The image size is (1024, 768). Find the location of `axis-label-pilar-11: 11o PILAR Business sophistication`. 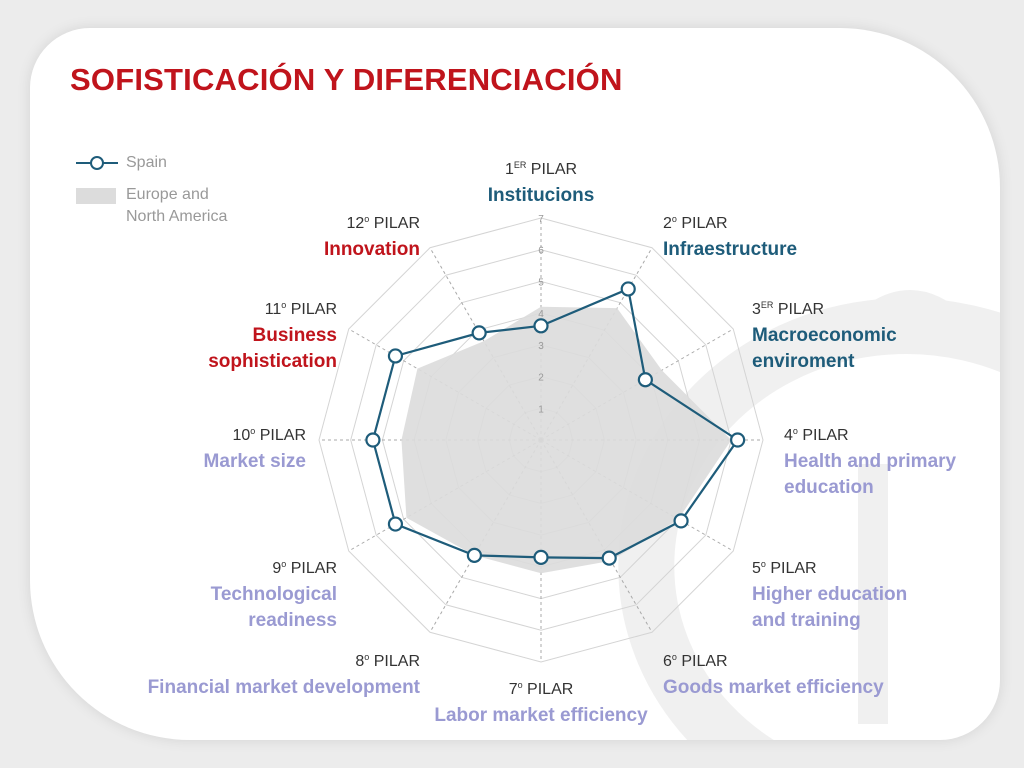

axis-label-pilar-11: 11o PILAR Business sophistication is located at coordinates (227, 333).